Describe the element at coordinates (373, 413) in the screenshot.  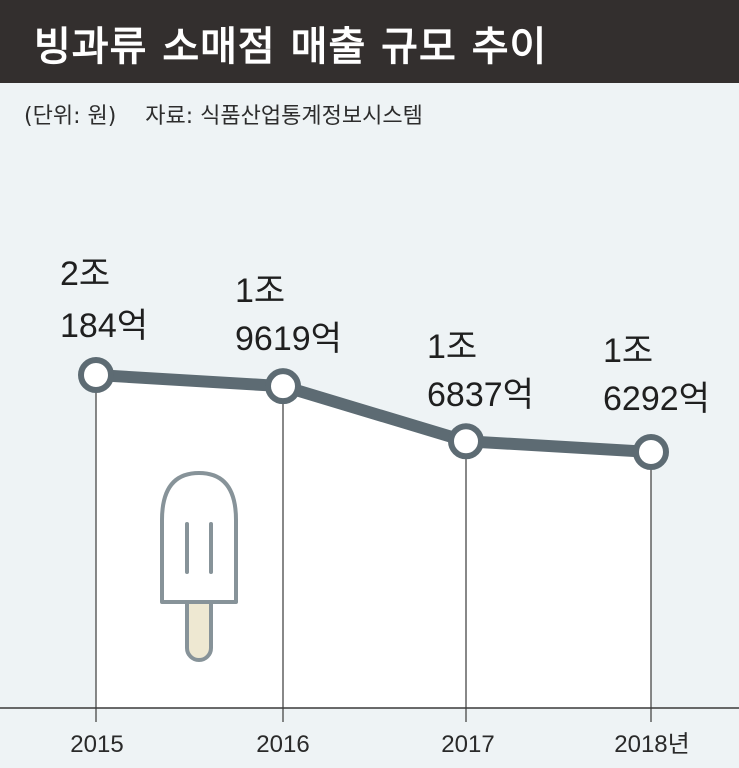
I see `series-line` at that location.